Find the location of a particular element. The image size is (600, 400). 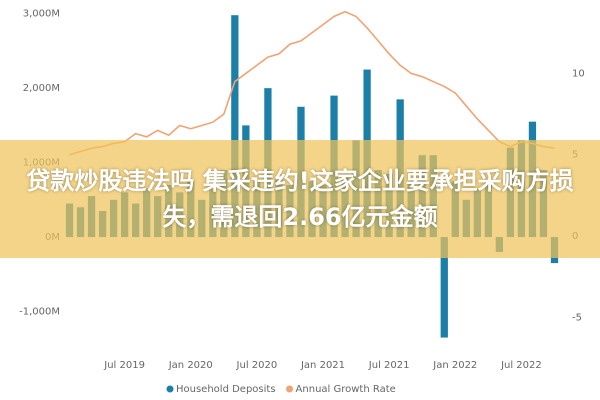

legend-label: Household Deposits is located at coordinates (226, 389).